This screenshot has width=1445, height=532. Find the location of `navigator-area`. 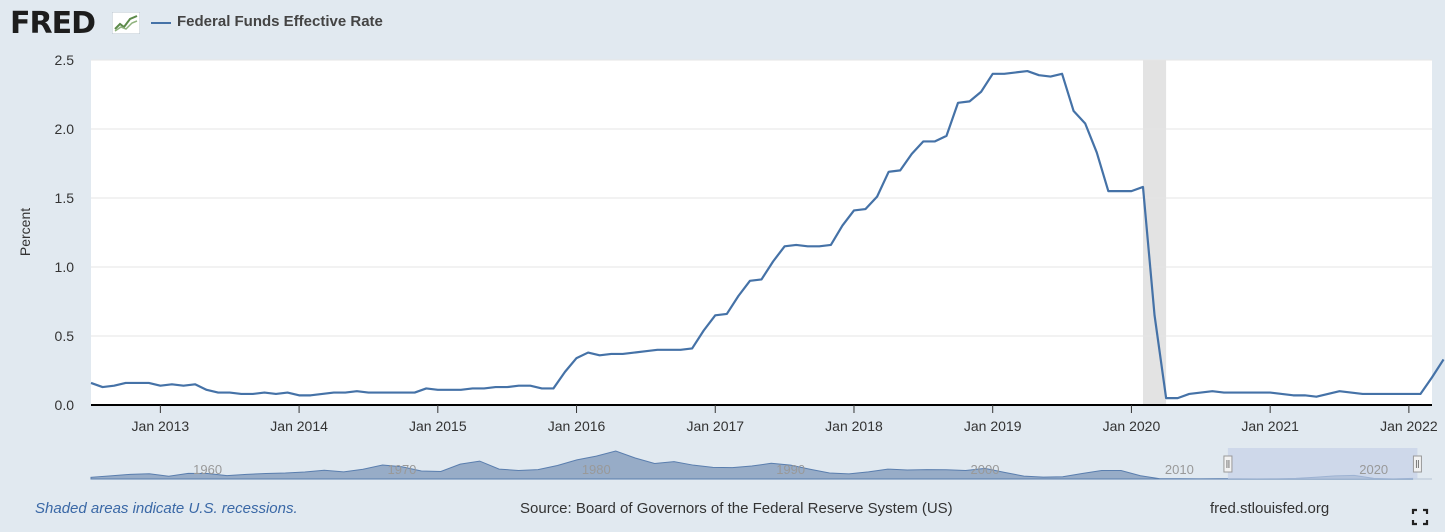

navigator-area is located at coordinates (752, 465).